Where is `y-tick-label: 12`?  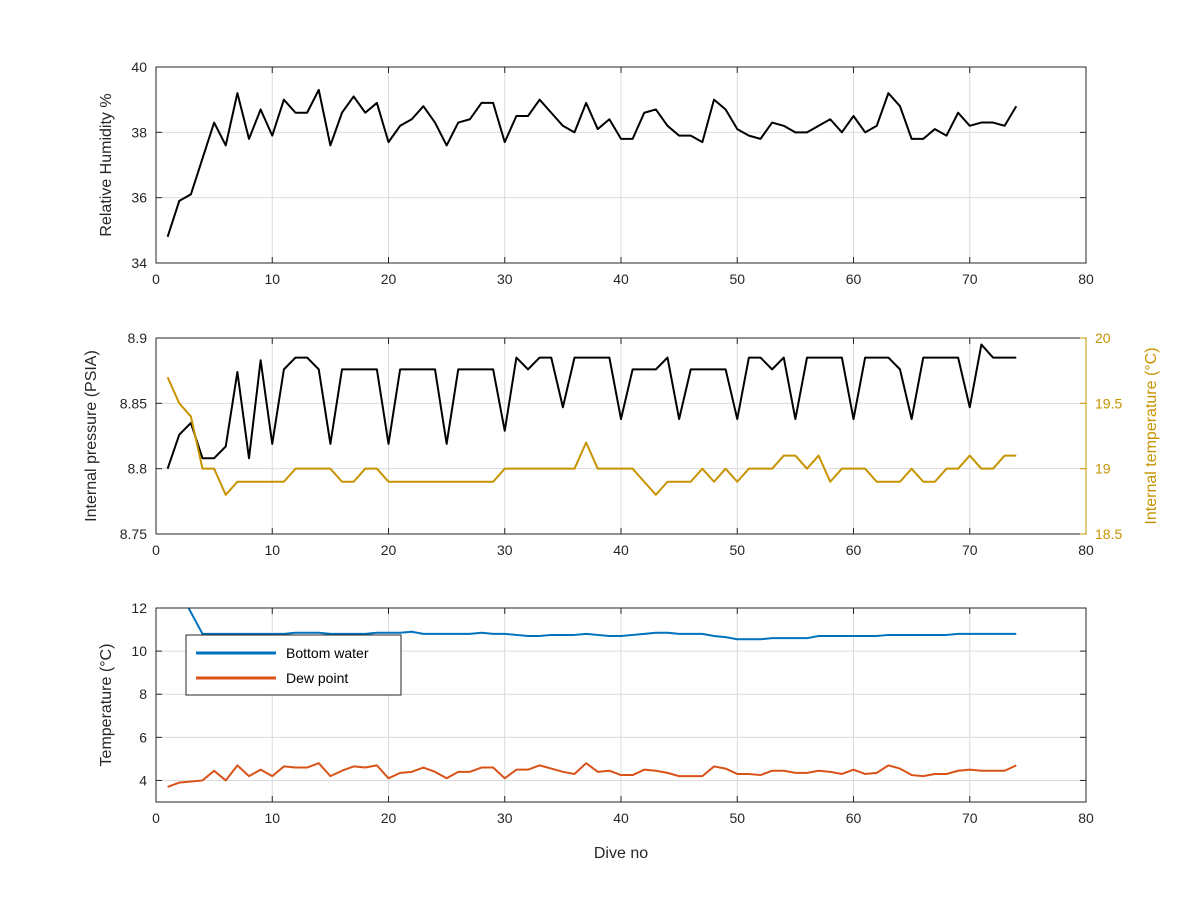
y-tick-label: 12 is located at coordinates (139, 608).